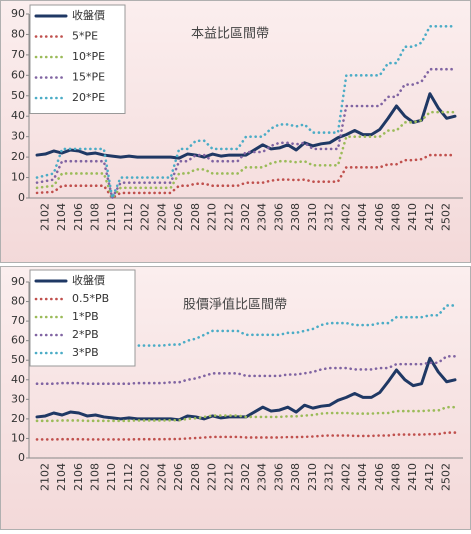 This screenshot has height=534, width=471. Describe the element at coordinates (85, 36) in the screenshot. I see `legend-label: 5*PE` at that location.